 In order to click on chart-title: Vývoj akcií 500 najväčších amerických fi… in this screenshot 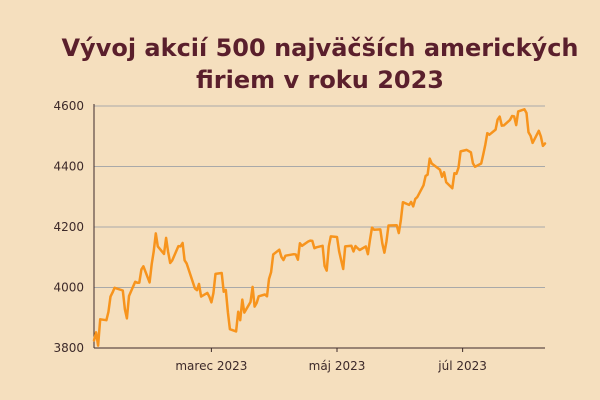, I will do `click(320, 64)`.